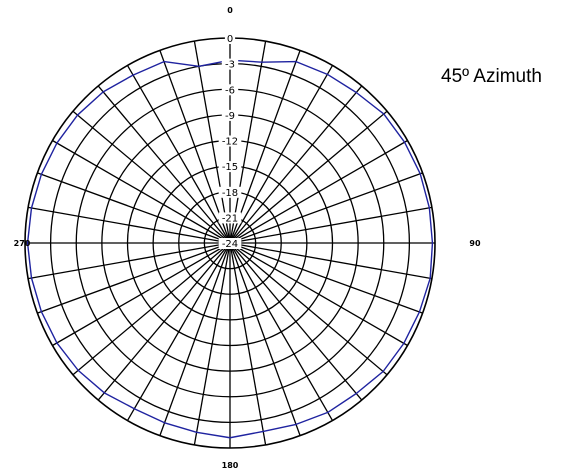 This screenshot has height=468, width=579. I want to click on radial-tick-label: -3, so click(230, 65).